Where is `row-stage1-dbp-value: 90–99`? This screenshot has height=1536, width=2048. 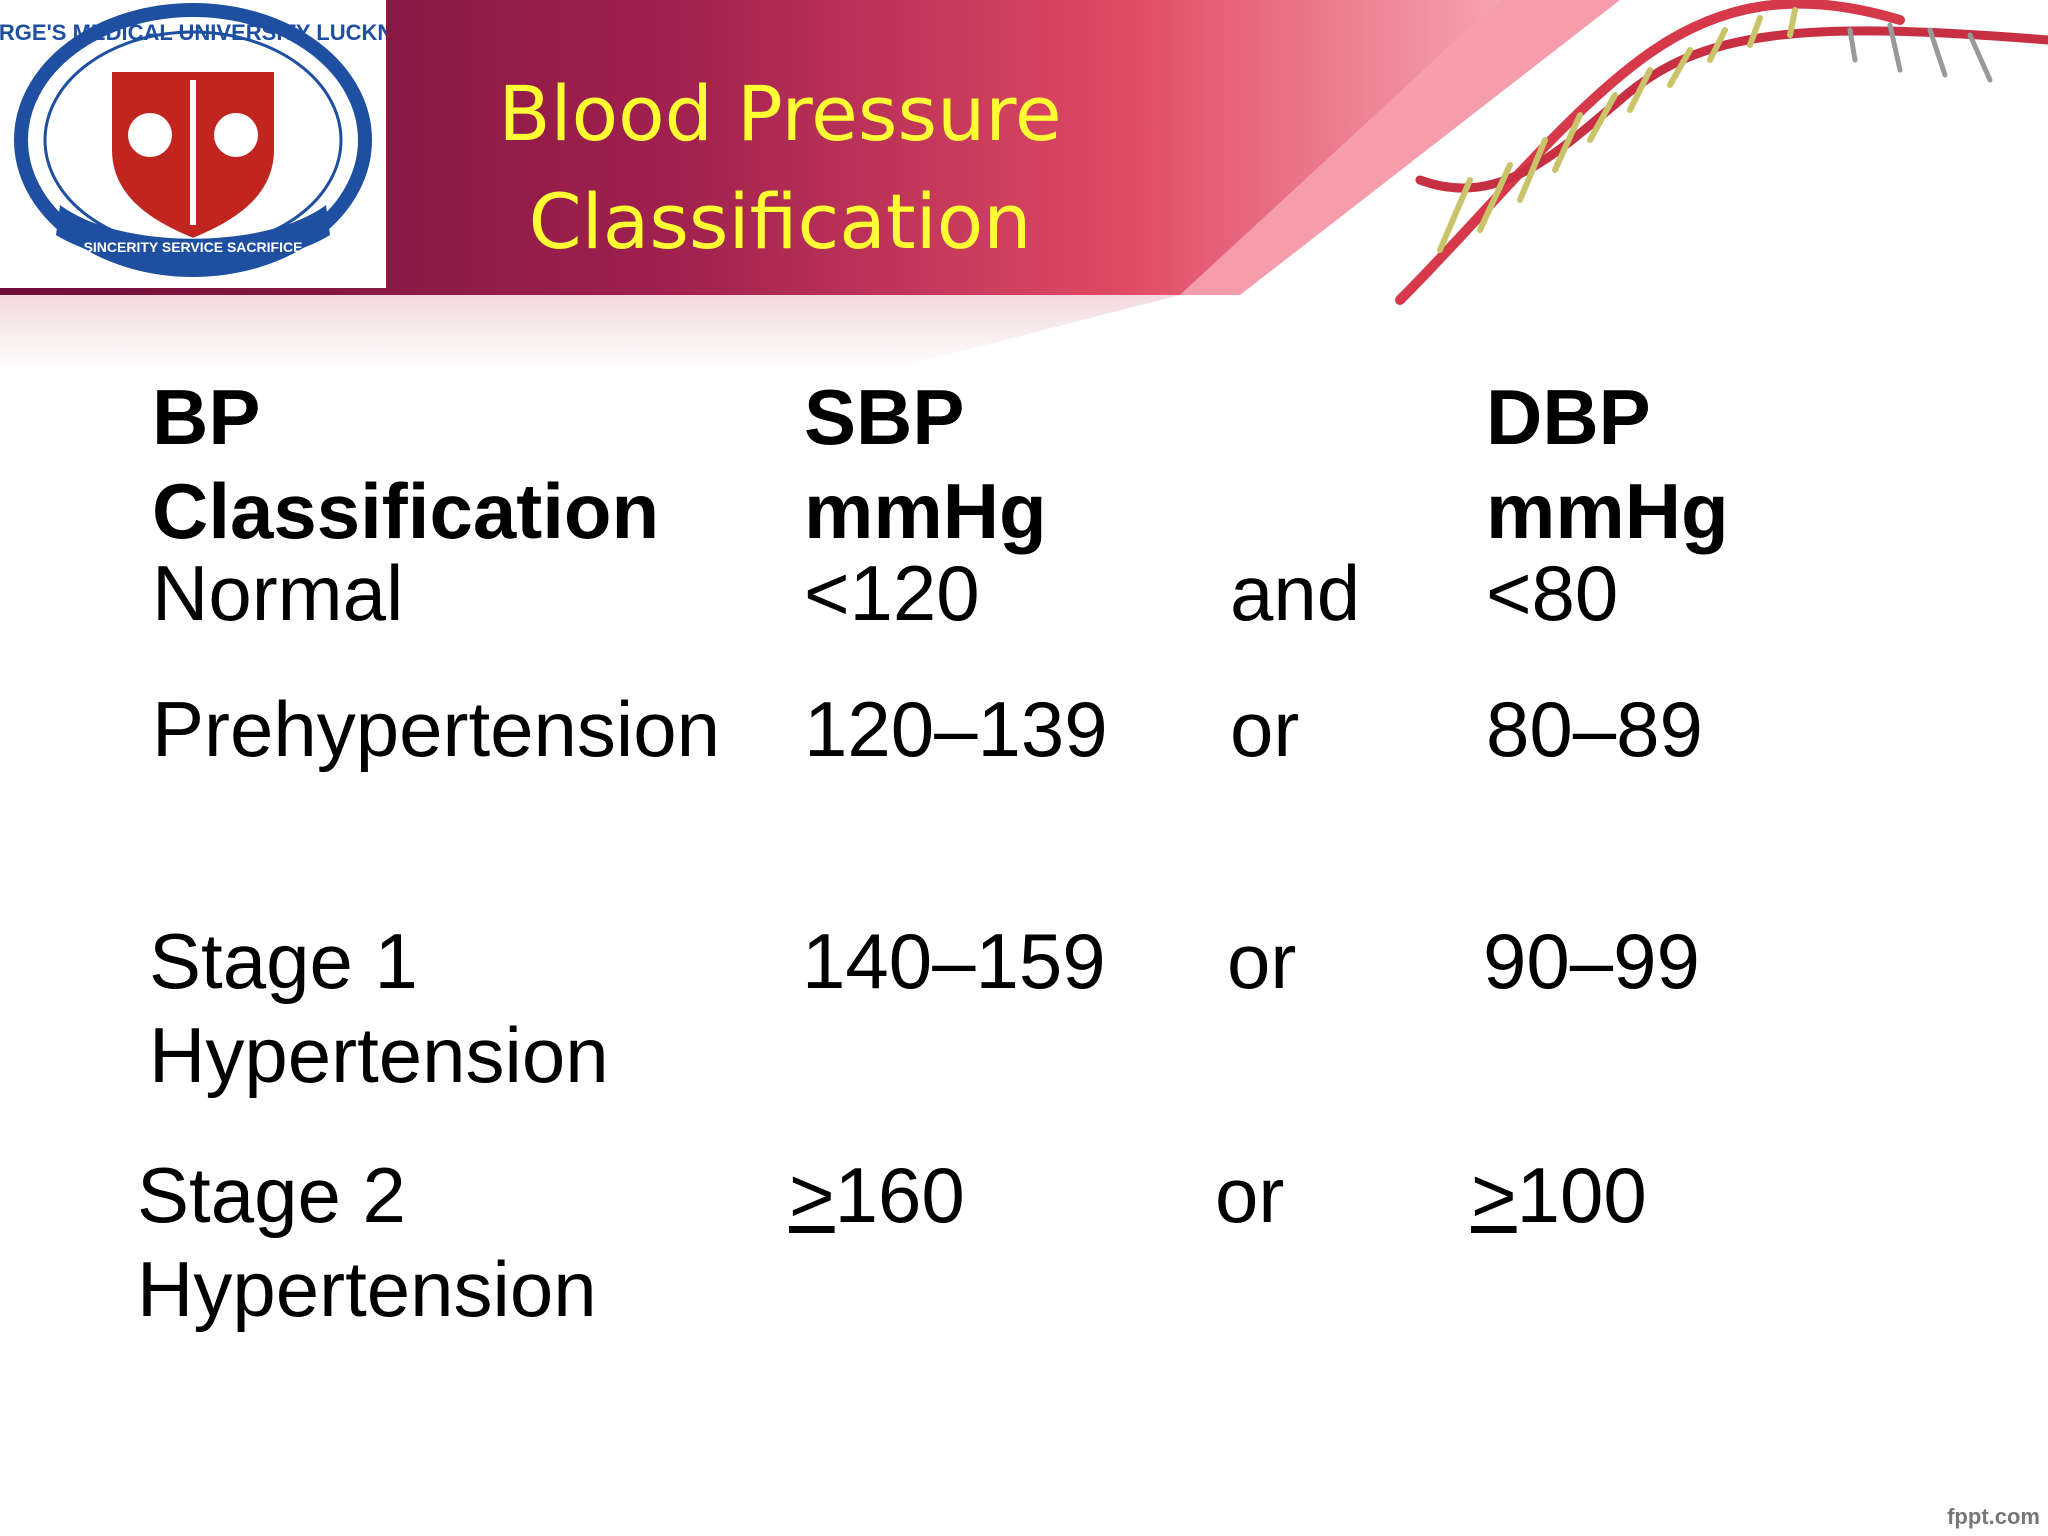 row-stage1-dbp-value: 90–99 is located at coordinates (1591, 961).